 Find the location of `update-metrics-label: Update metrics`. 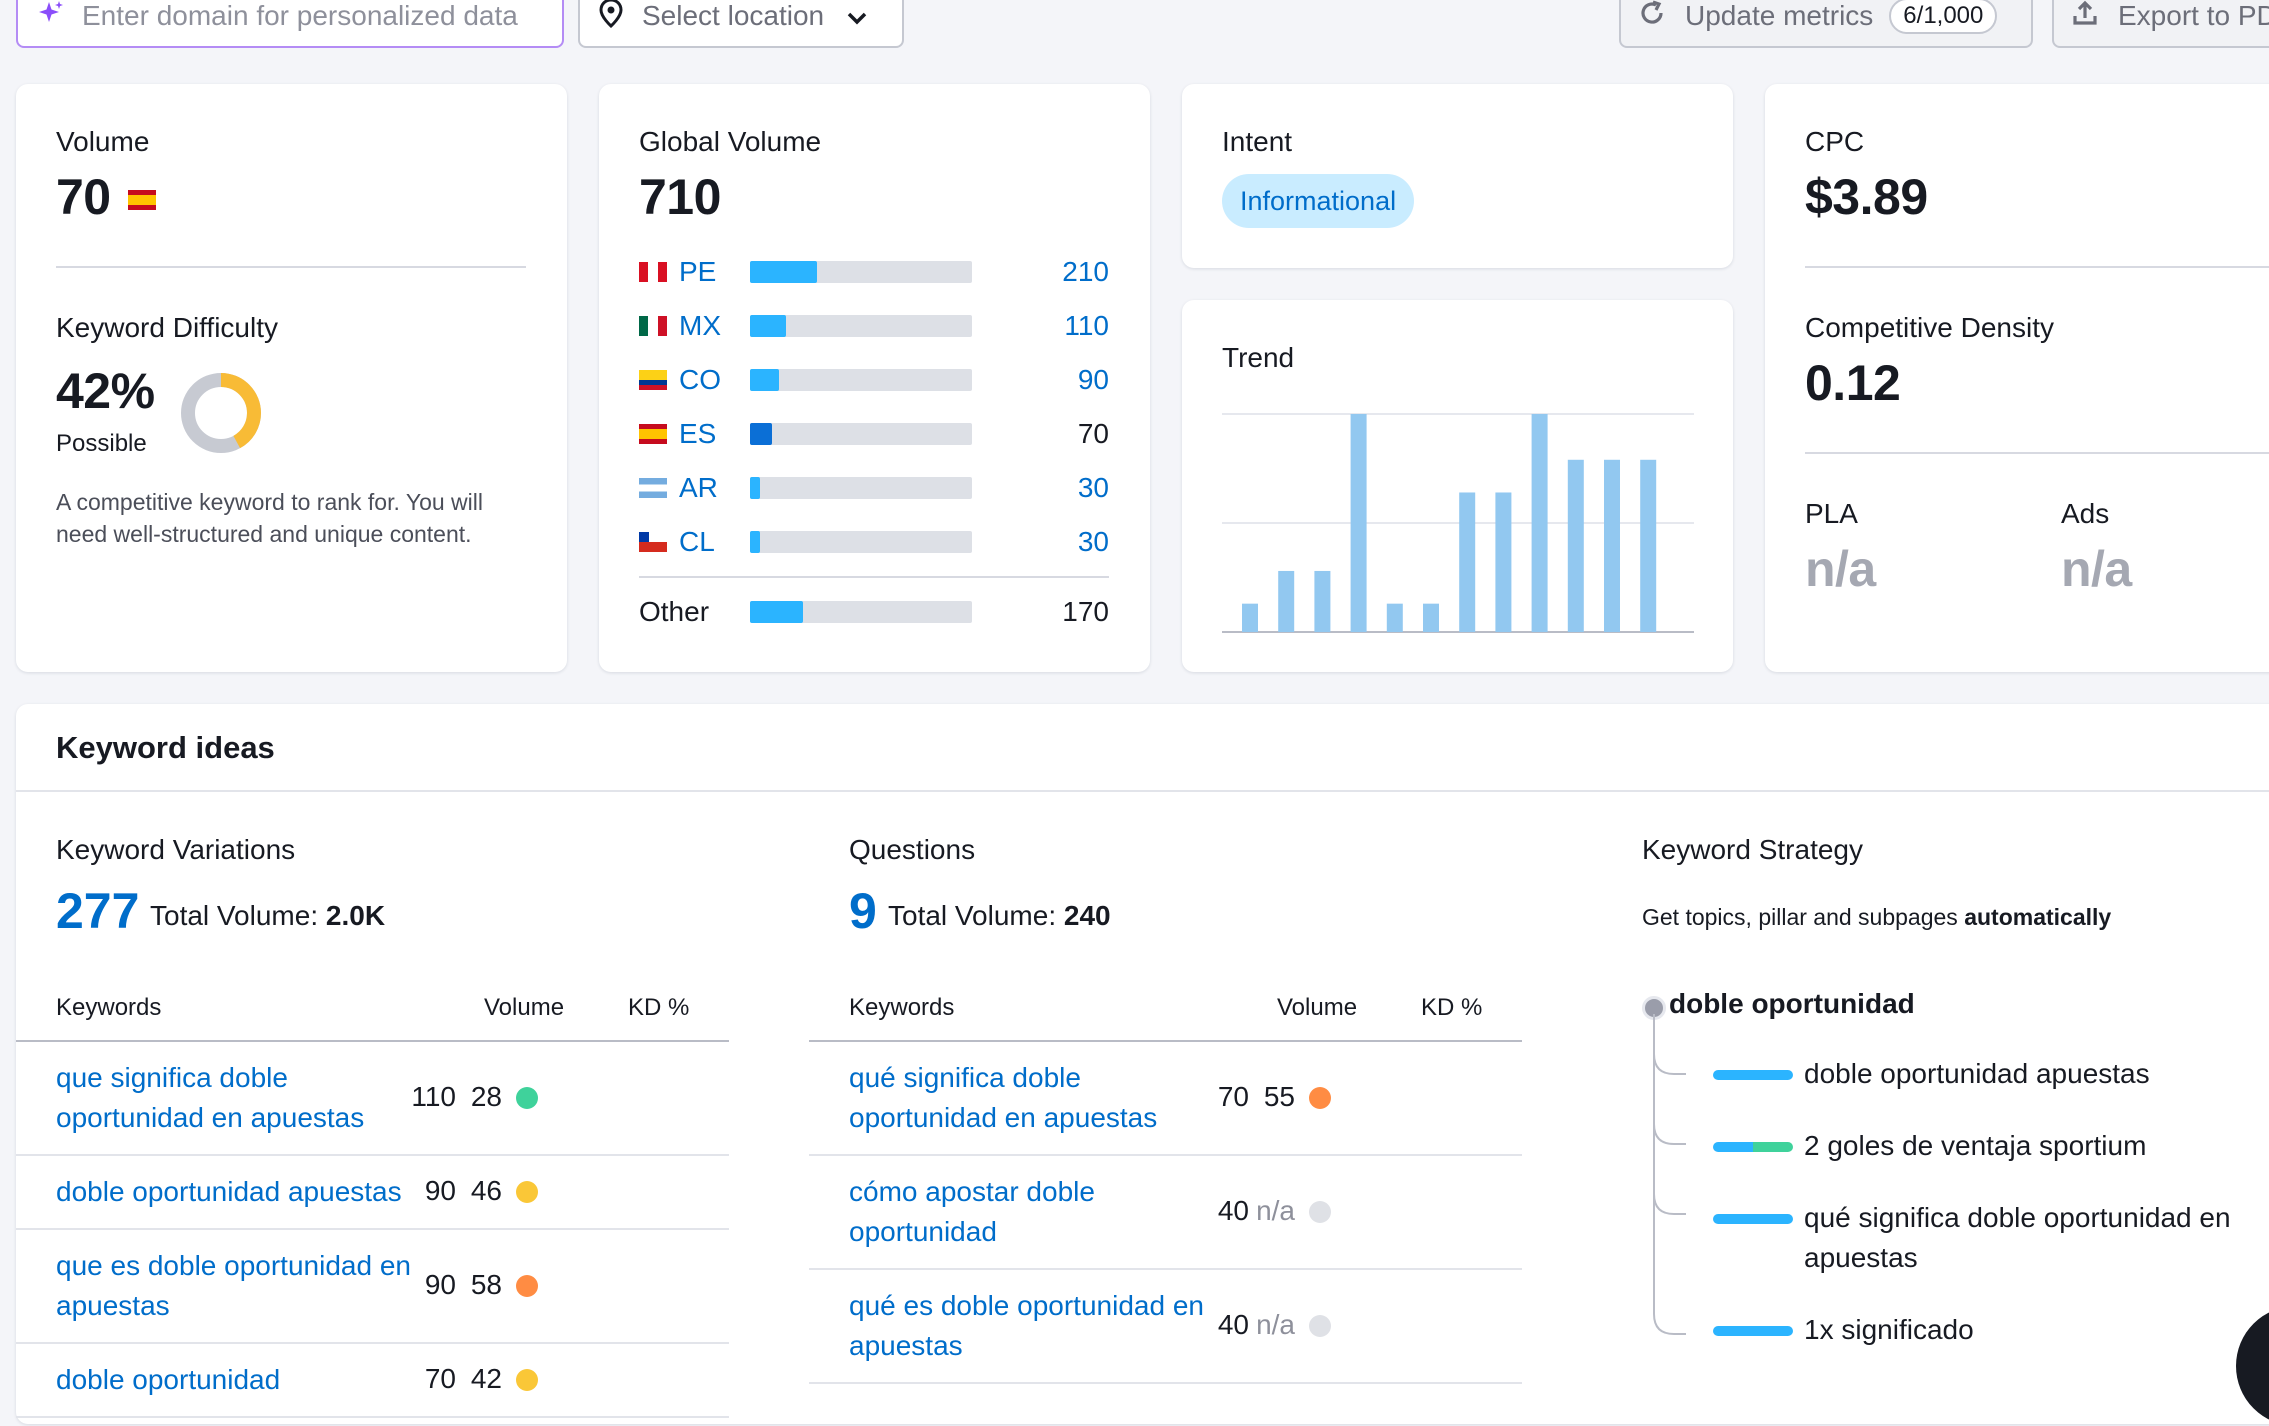

update-metrics-label: Update metrics is located at coordinates (1779, 15).